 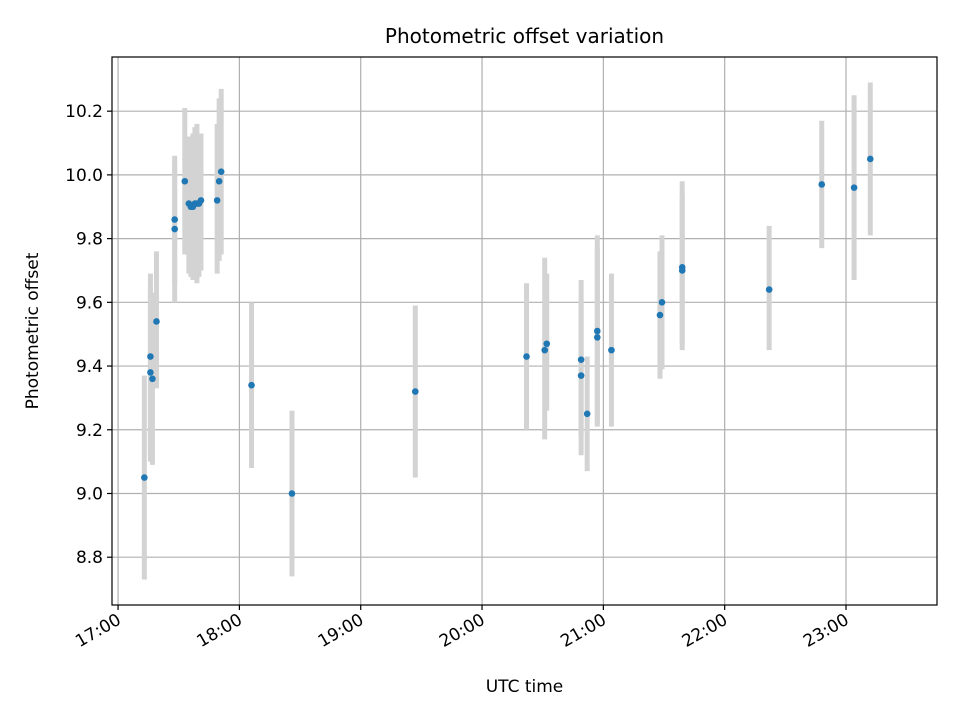 I want to click on x-axis-label: UTC time, so click(x=525, y=687).